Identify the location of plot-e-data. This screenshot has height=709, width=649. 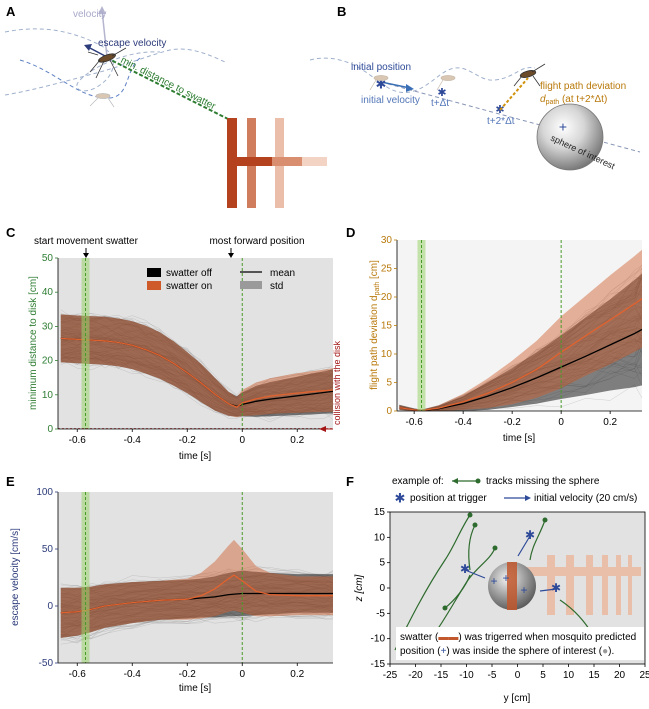
(196, 577).